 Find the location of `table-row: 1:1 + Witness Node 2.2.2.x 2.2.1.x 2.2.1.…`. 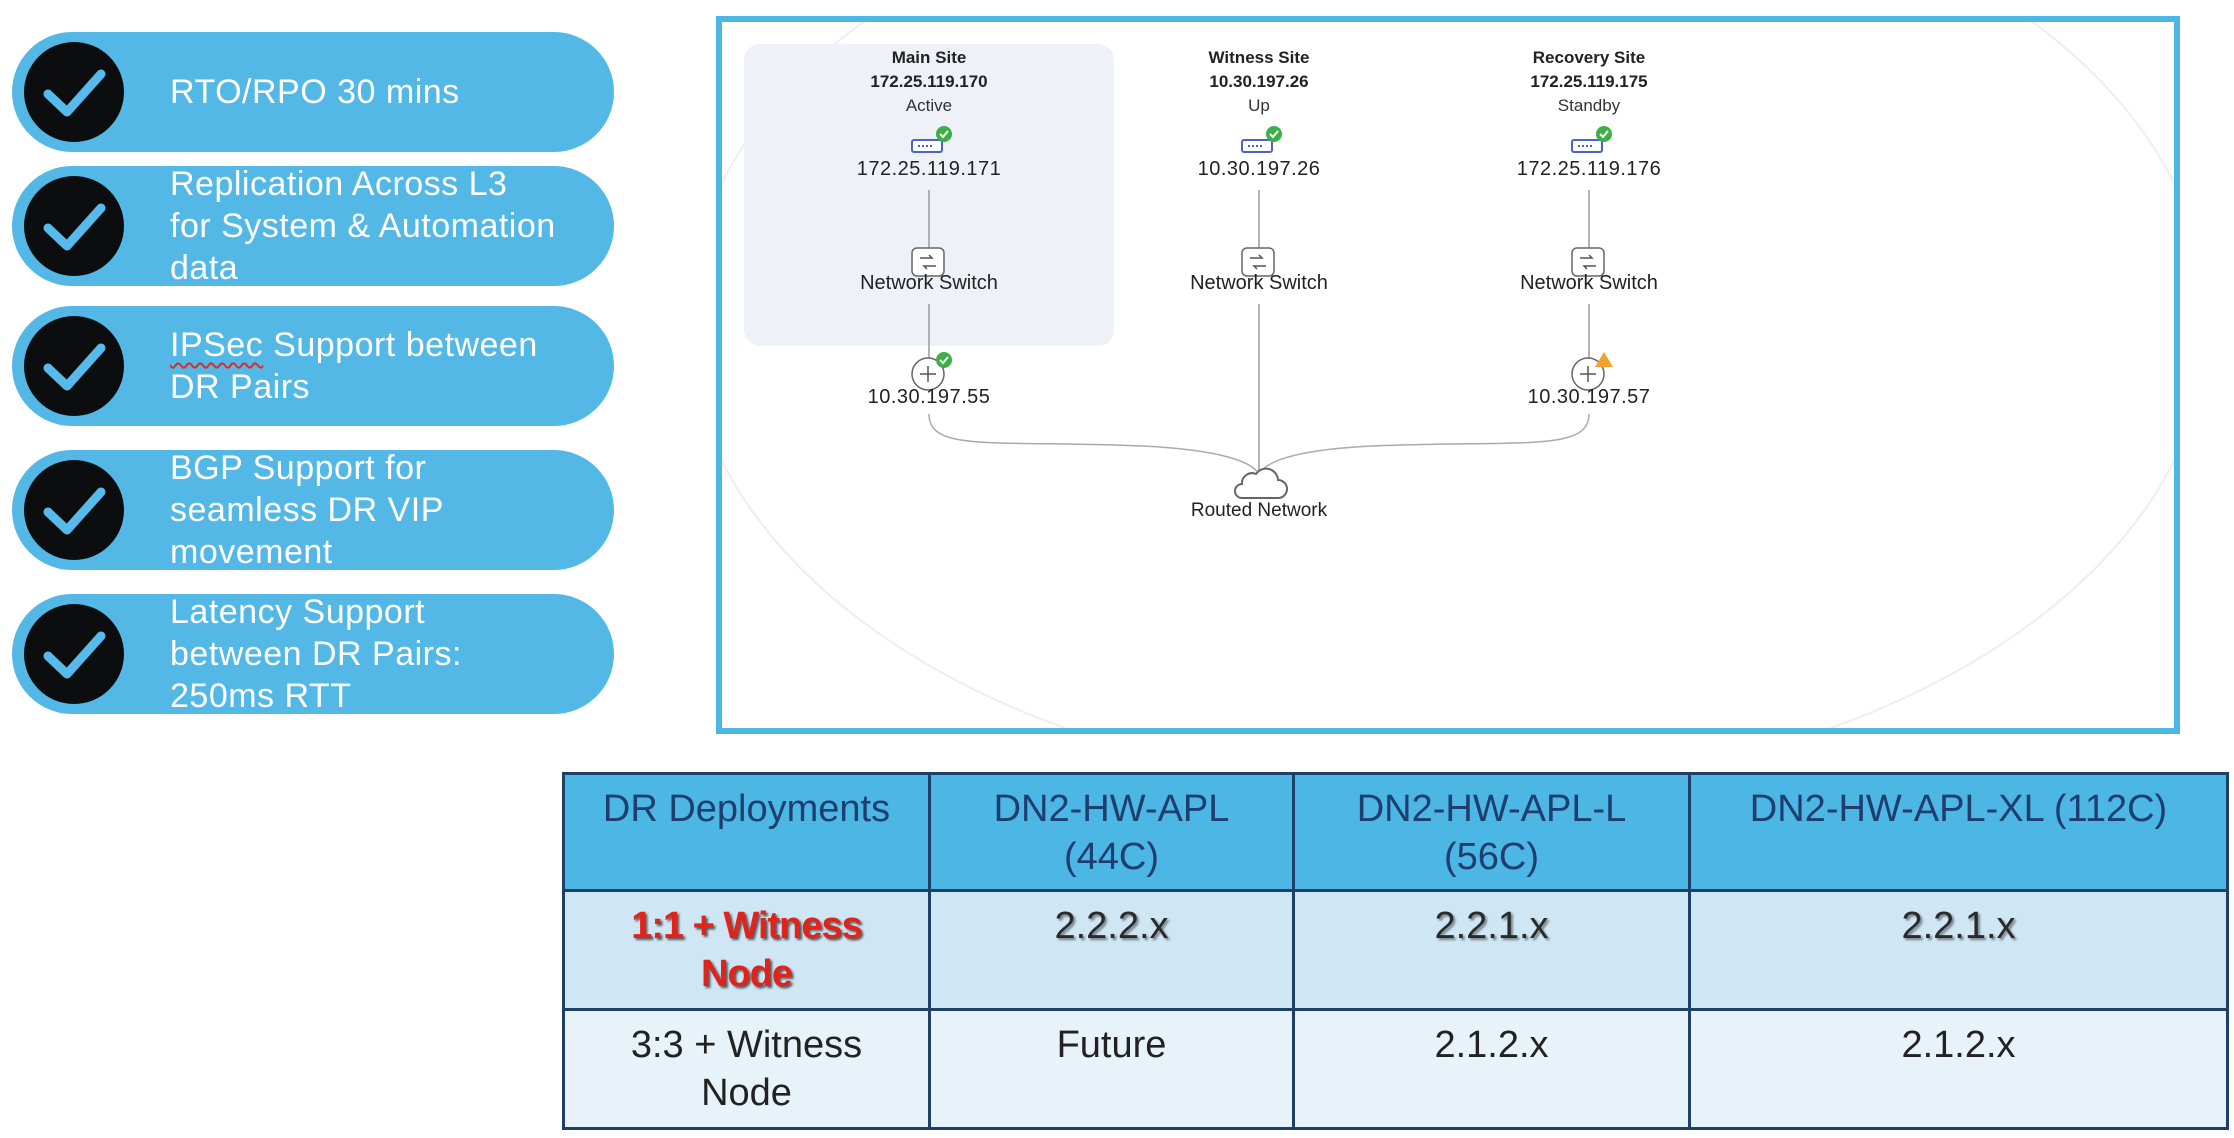

table-row: 1:1 + Witness Node 2.2.2.x 2.2.1.x 2.2.1.… is located at coordinates (1395, 950).